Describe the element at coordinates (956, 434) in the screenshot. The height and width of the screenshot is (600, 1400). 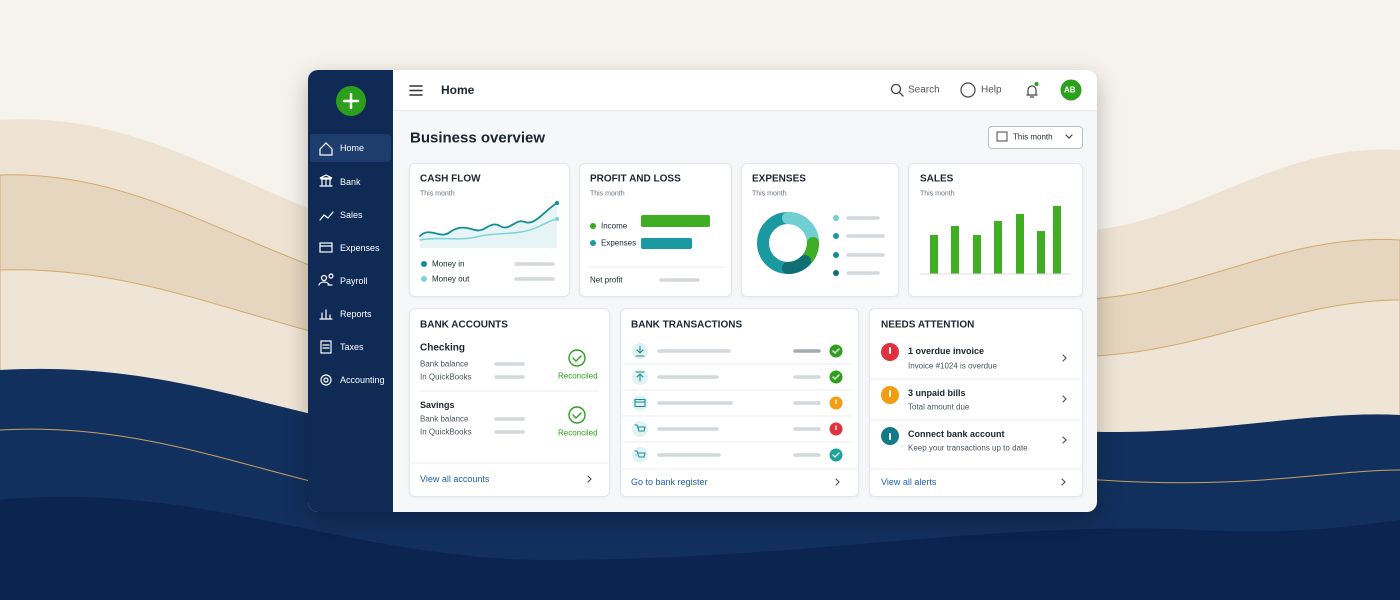
I see `alert-title: Connect bank account` at that location.